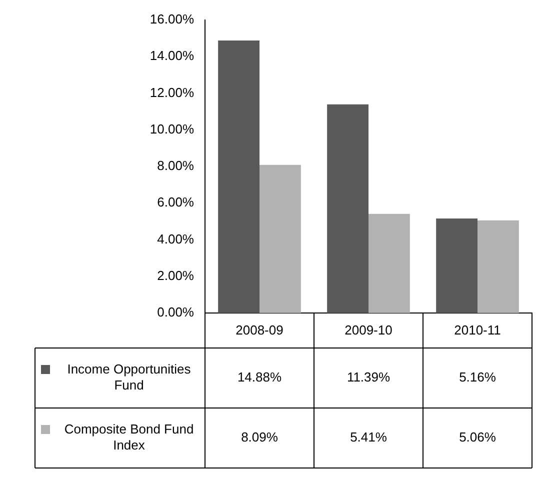  I want to click on y-tick-label: 8.00%, so click(175, 166).